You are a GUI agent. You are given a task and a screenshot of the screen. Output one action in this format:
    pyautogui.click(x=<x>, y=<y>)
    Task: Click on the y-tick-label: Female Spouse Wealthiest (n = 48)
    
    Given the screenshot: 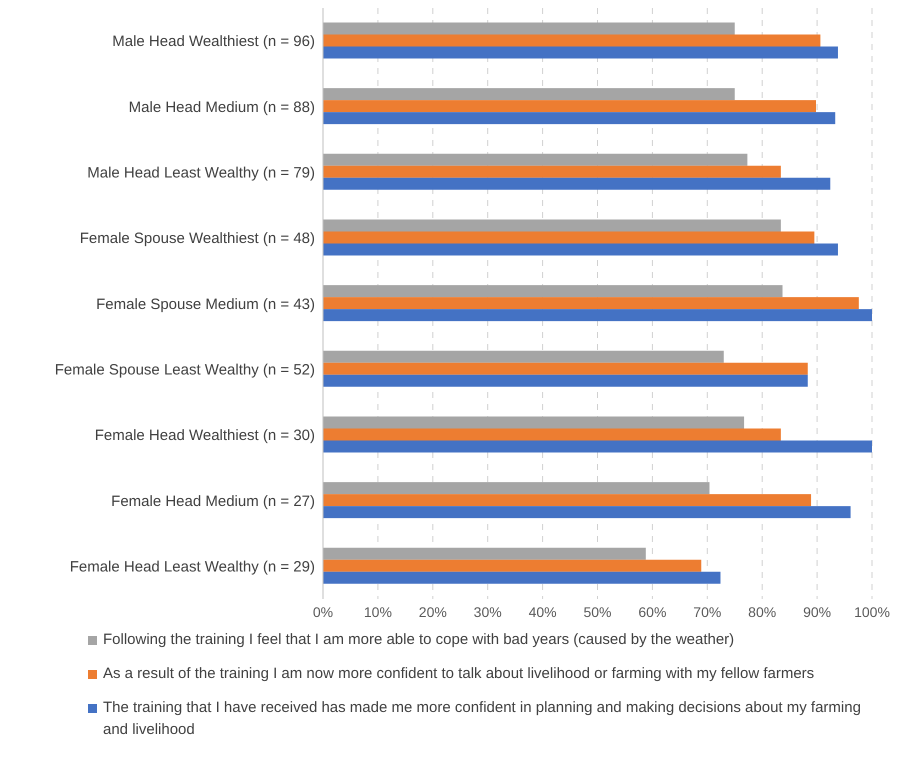 What is the action you would take?
    pyautogui.click(x=197, y=239)
    